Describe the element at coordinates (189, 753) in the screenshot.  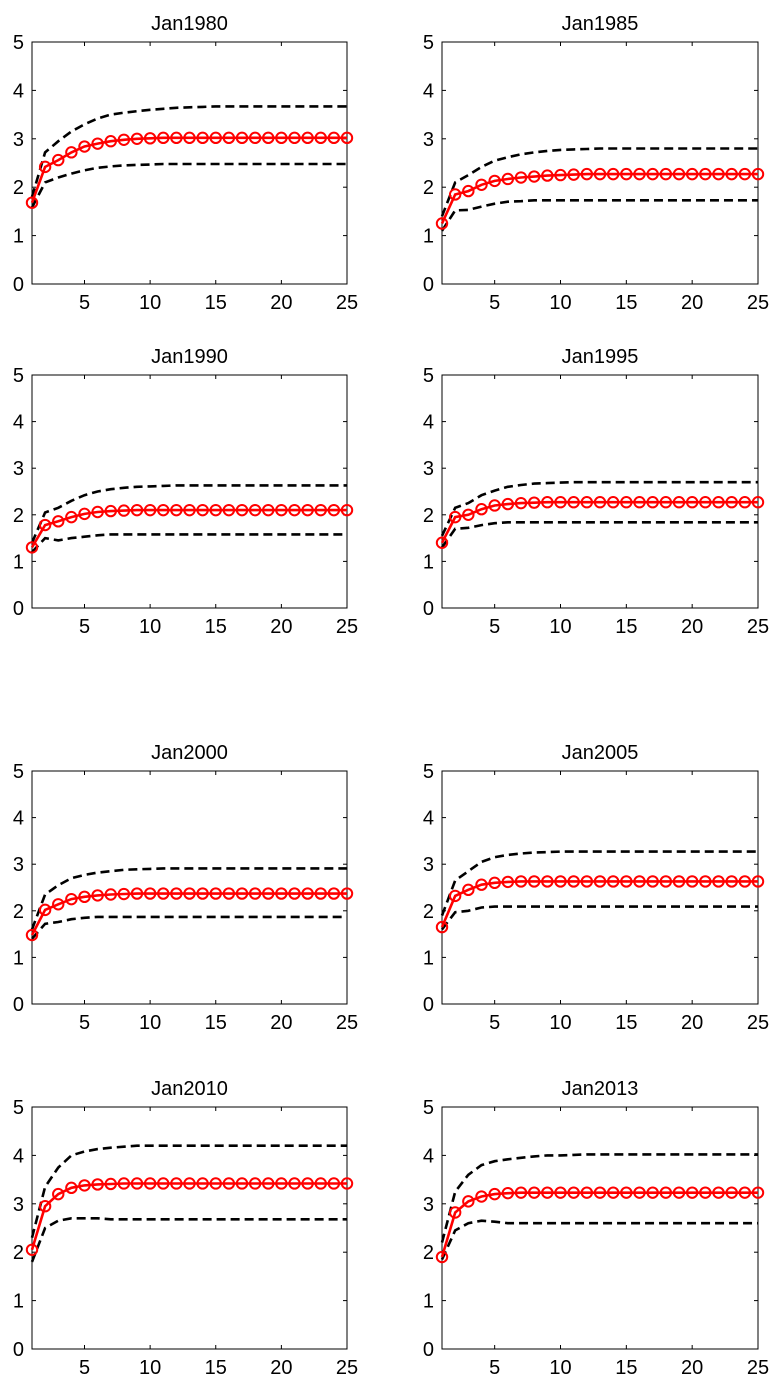
I see `subplot-title: Jan2000` at that location.